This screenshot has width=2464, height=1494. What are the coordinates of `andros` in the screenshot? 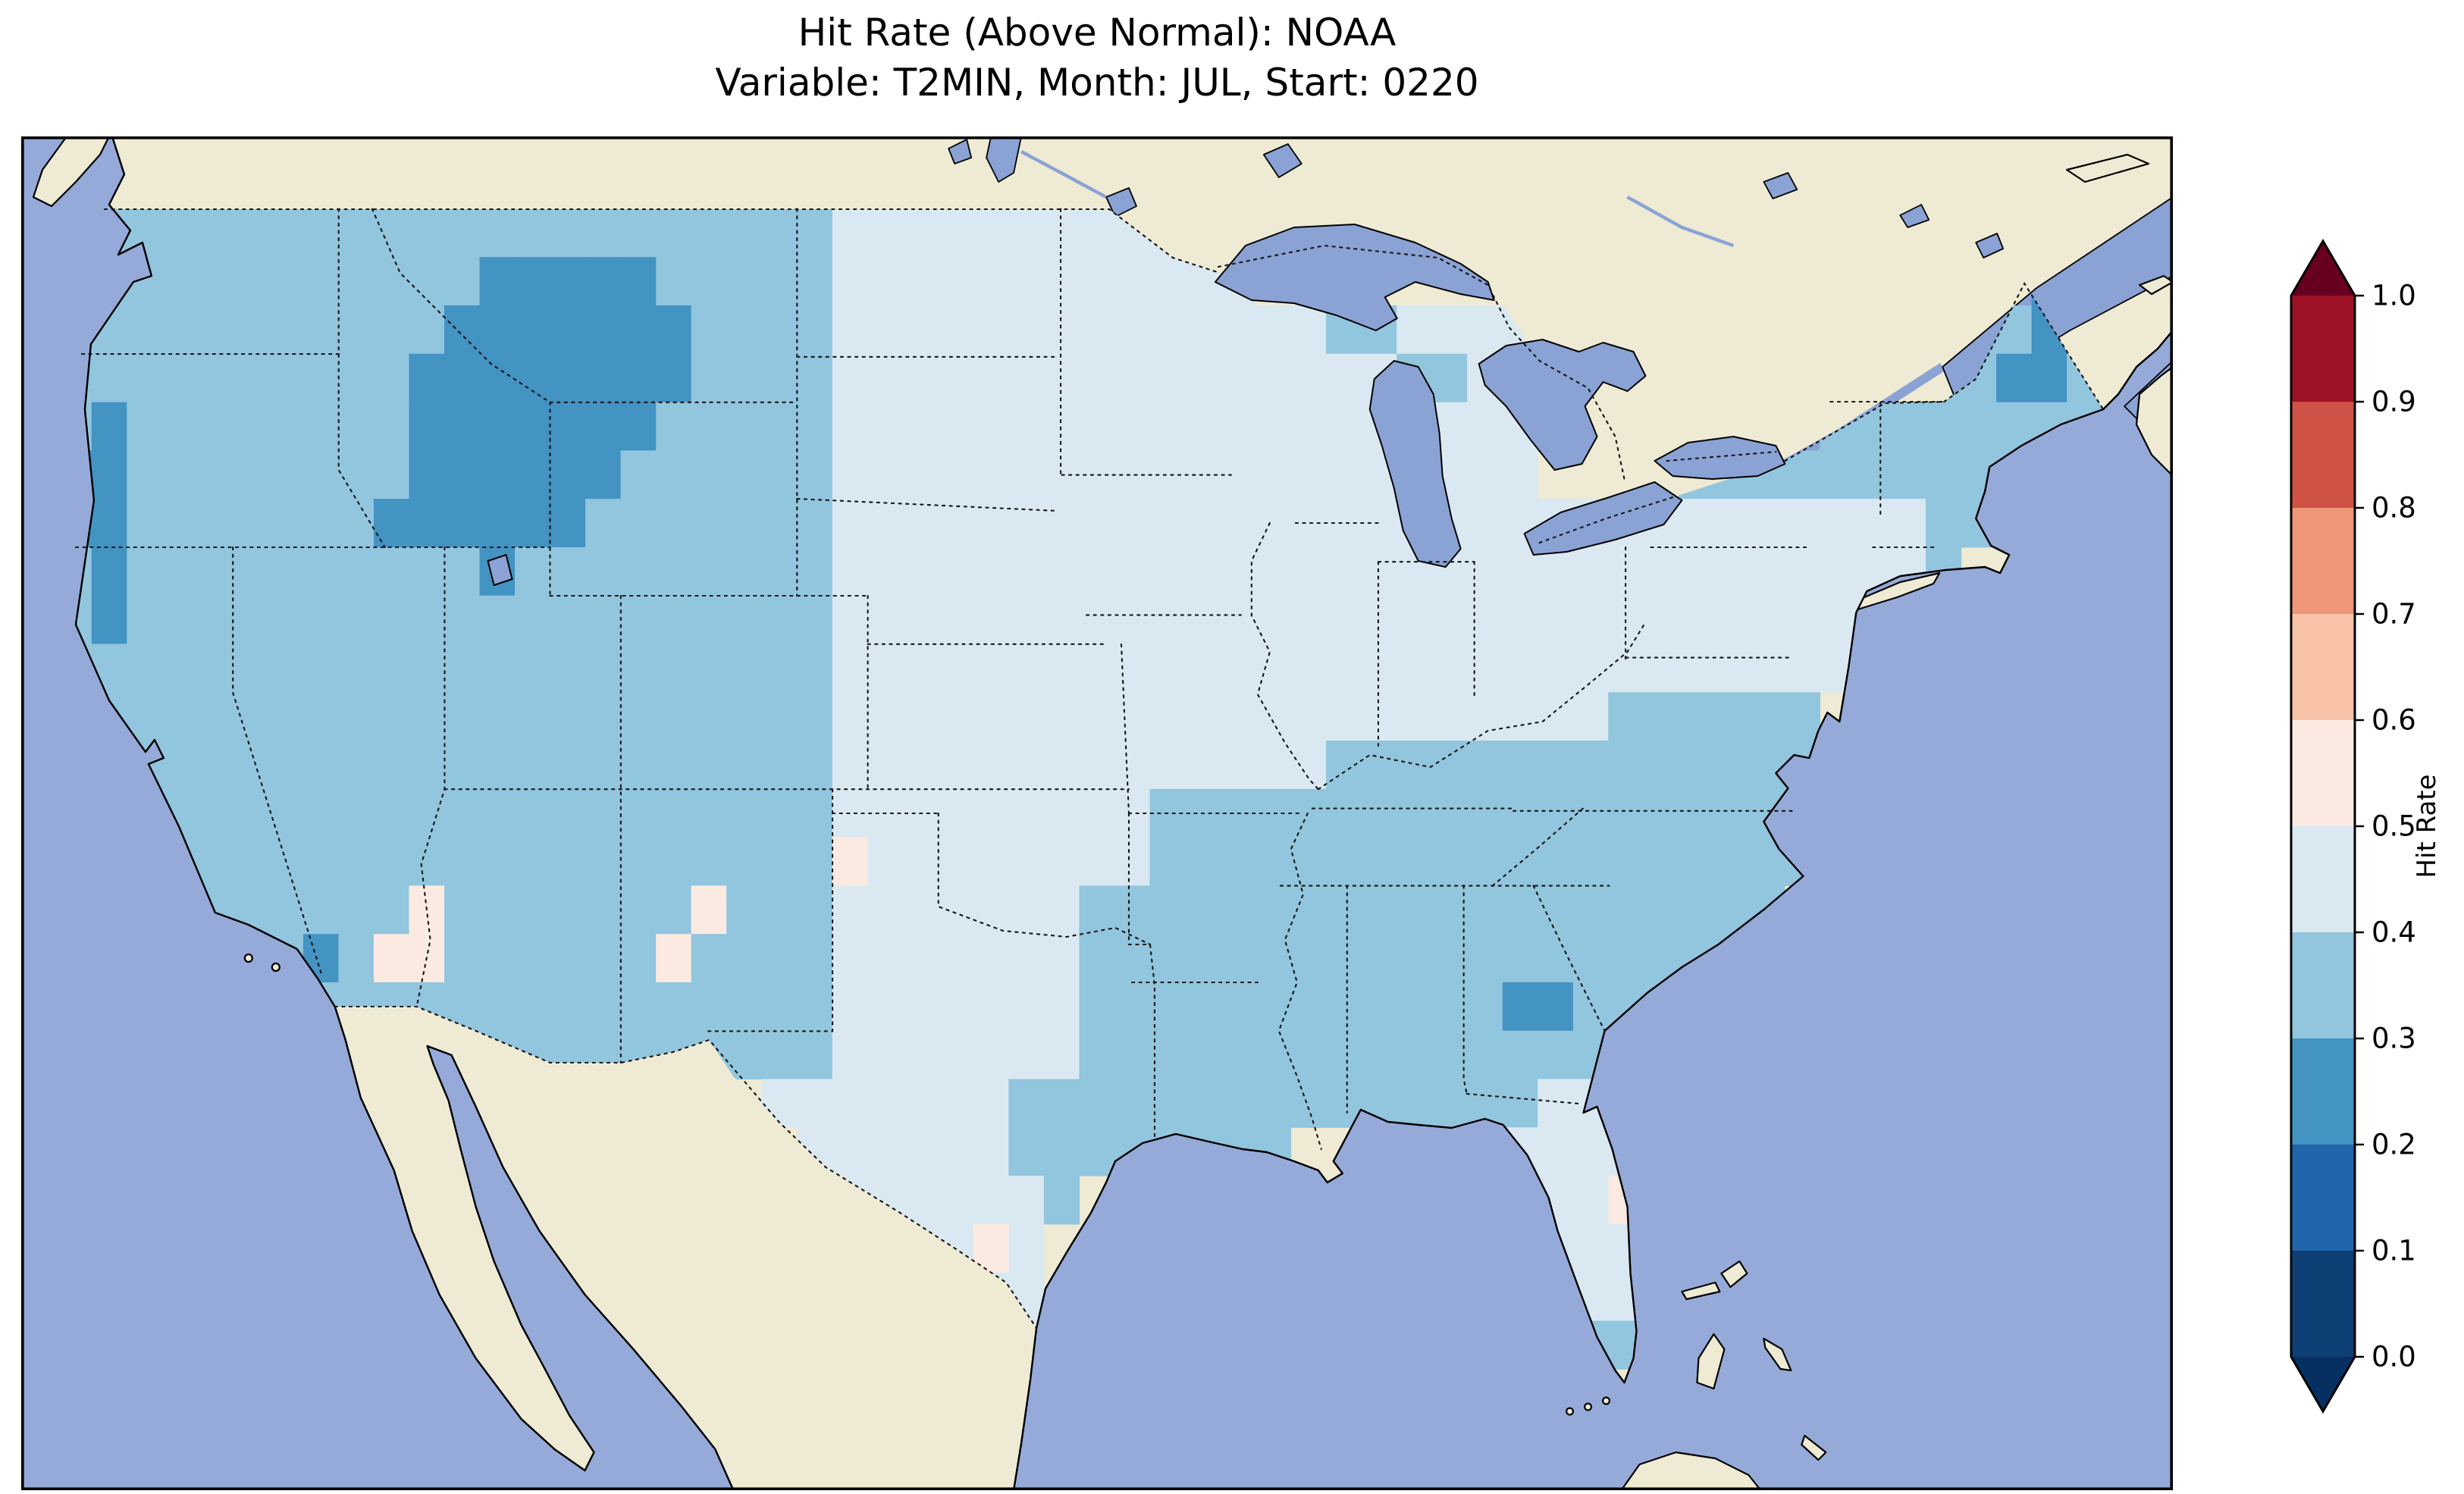 It's located at (1711, 1361).